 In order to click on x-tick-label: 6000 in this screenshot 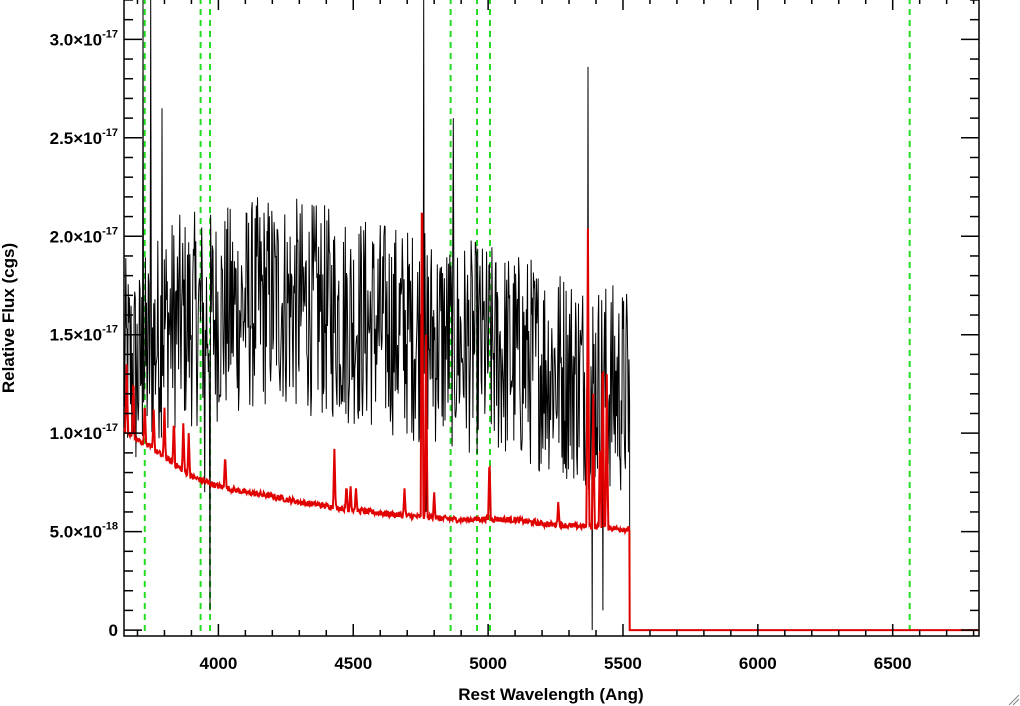, I will do `click(758, 663)`.